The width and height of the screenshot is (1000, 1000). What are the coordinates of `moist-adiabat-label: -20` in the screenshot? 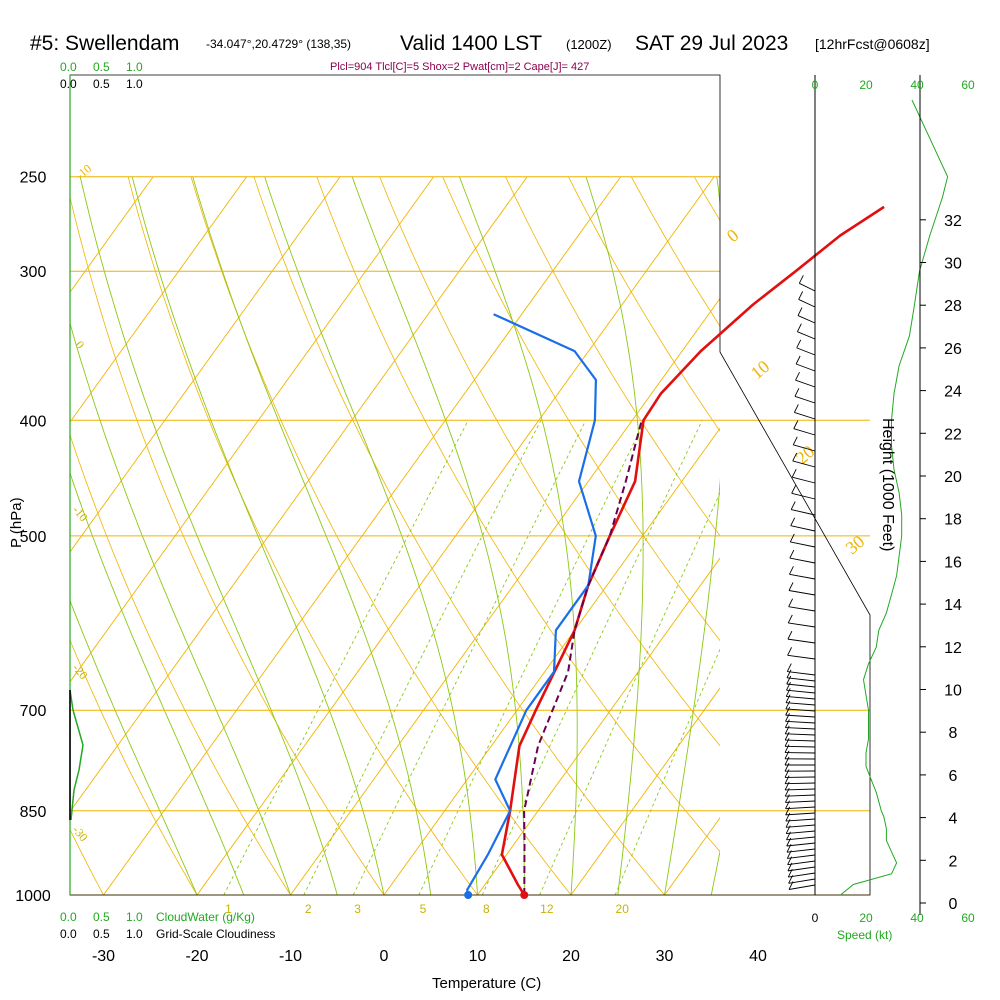 It's located at (80, 671).